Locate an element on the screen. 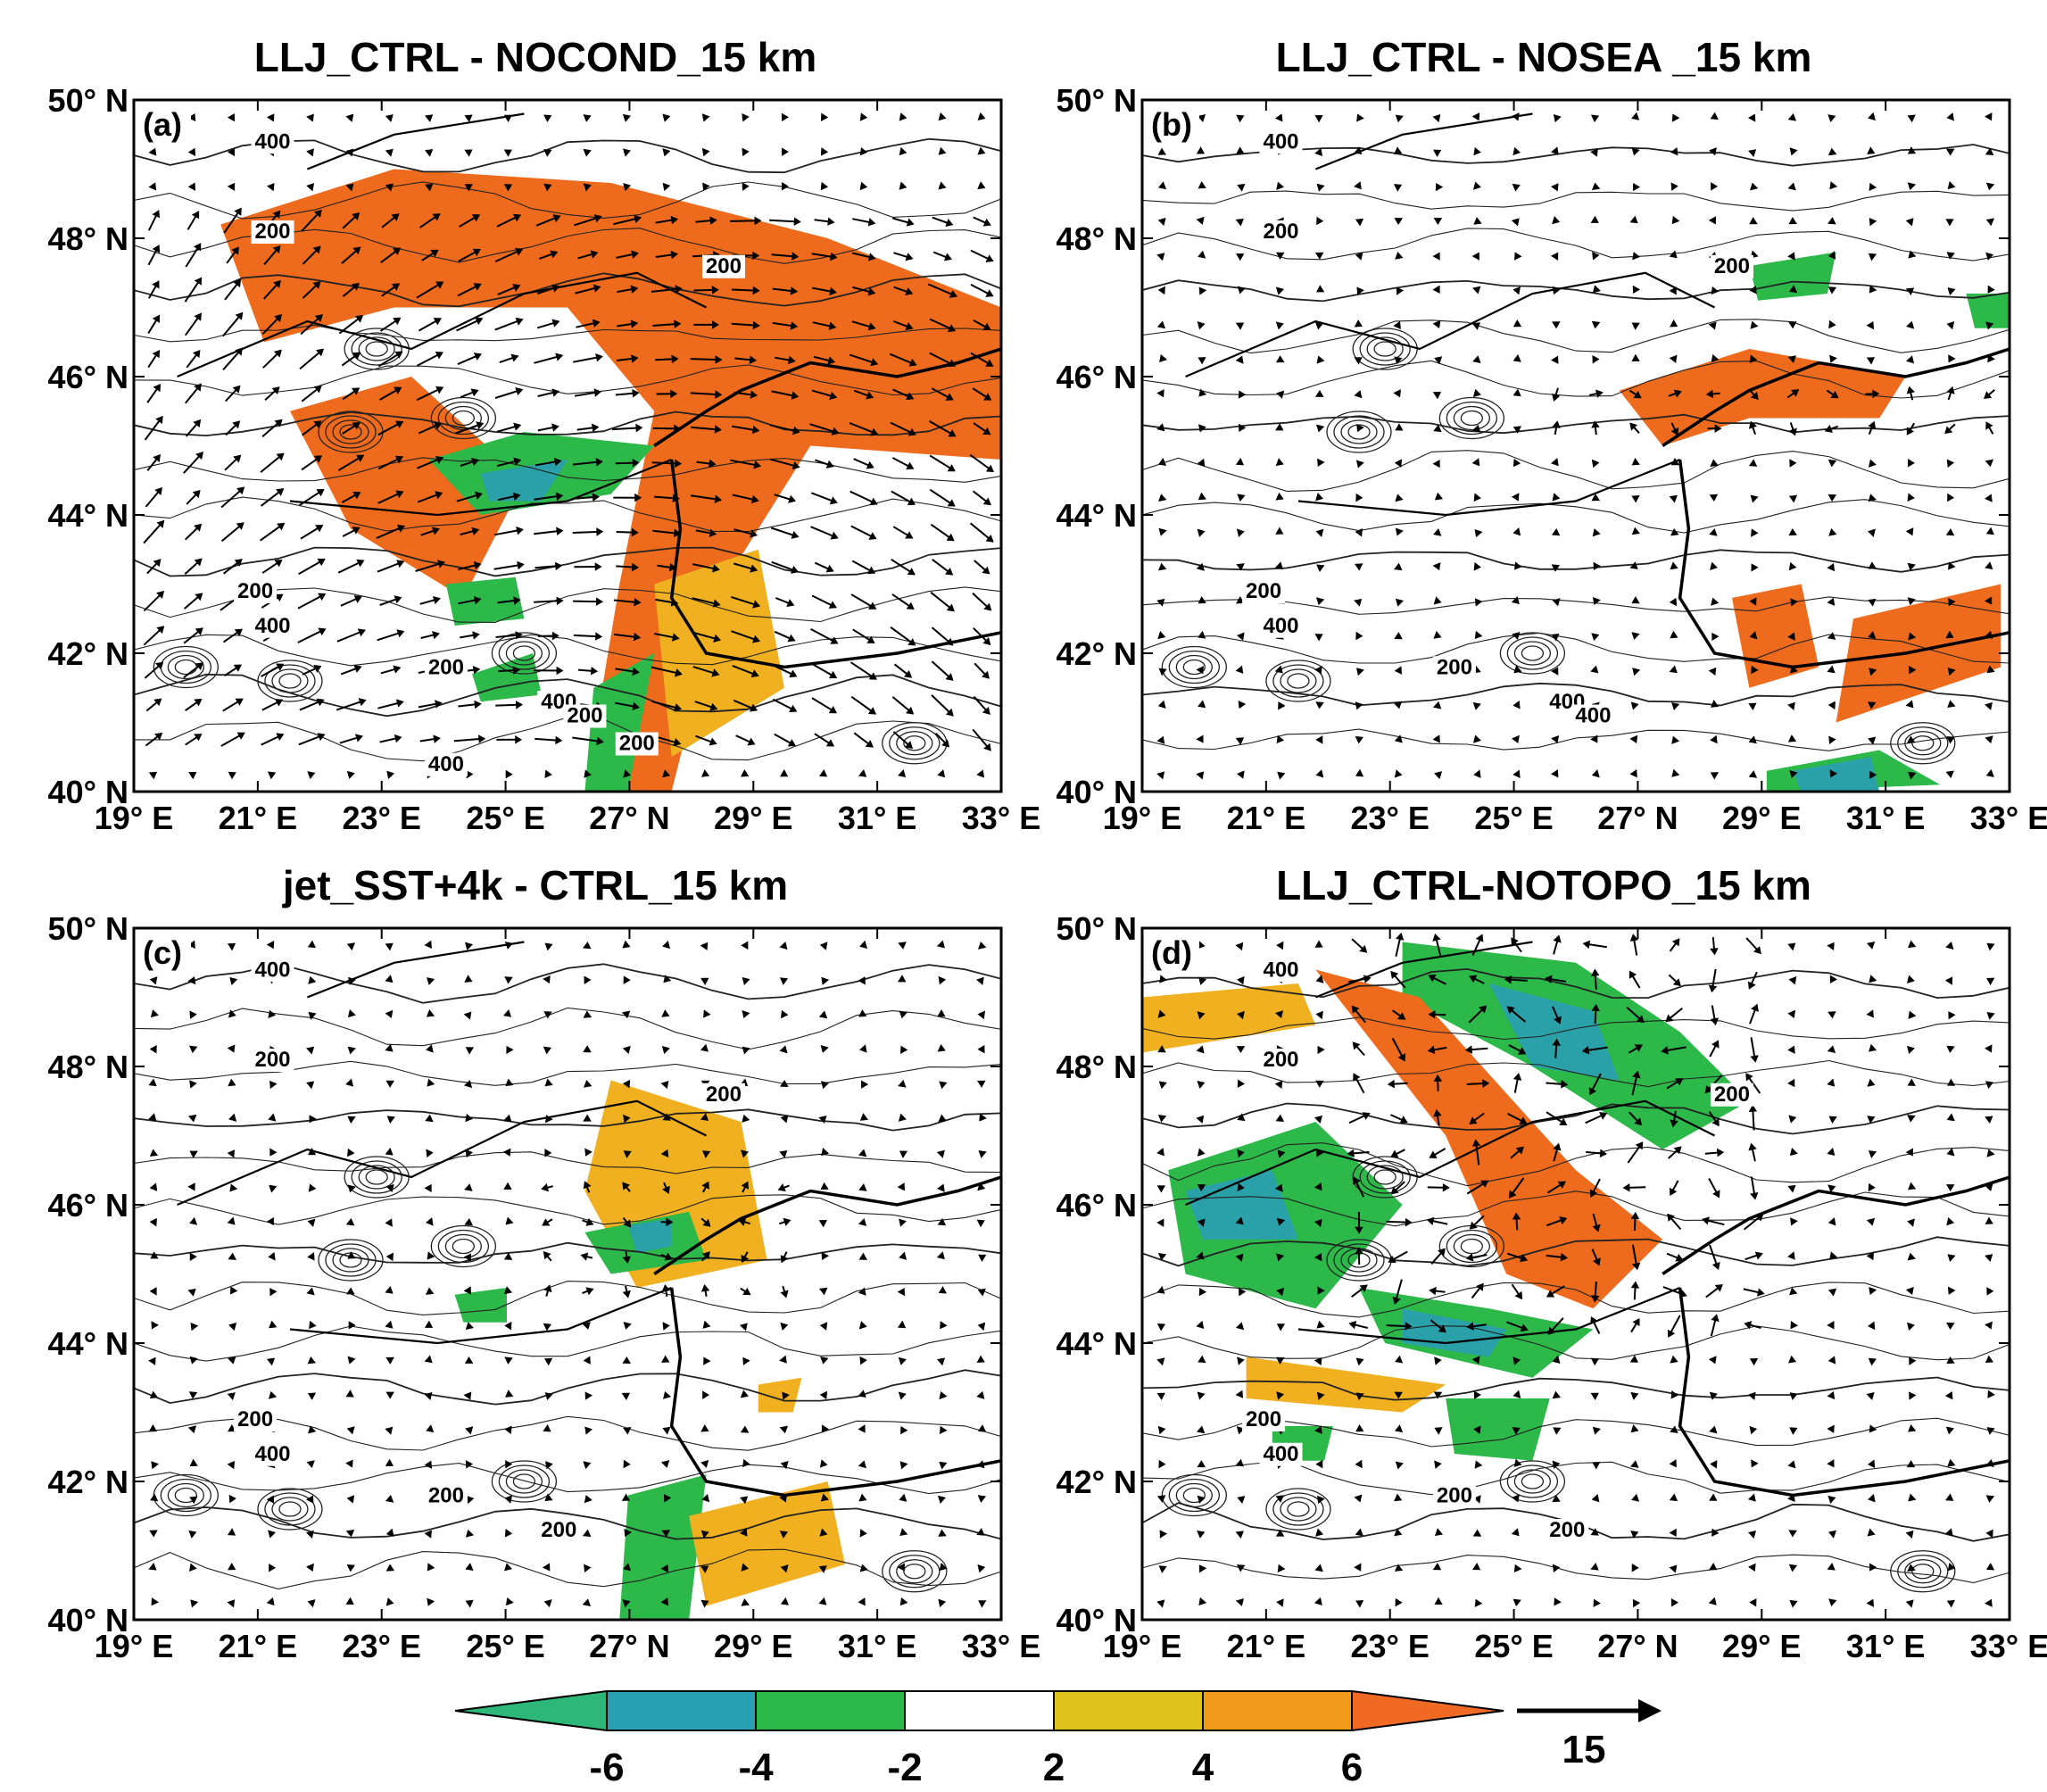 This screenshot has width=2047, height=1792. panel-label: (c) is located at coordinates (162, 952).